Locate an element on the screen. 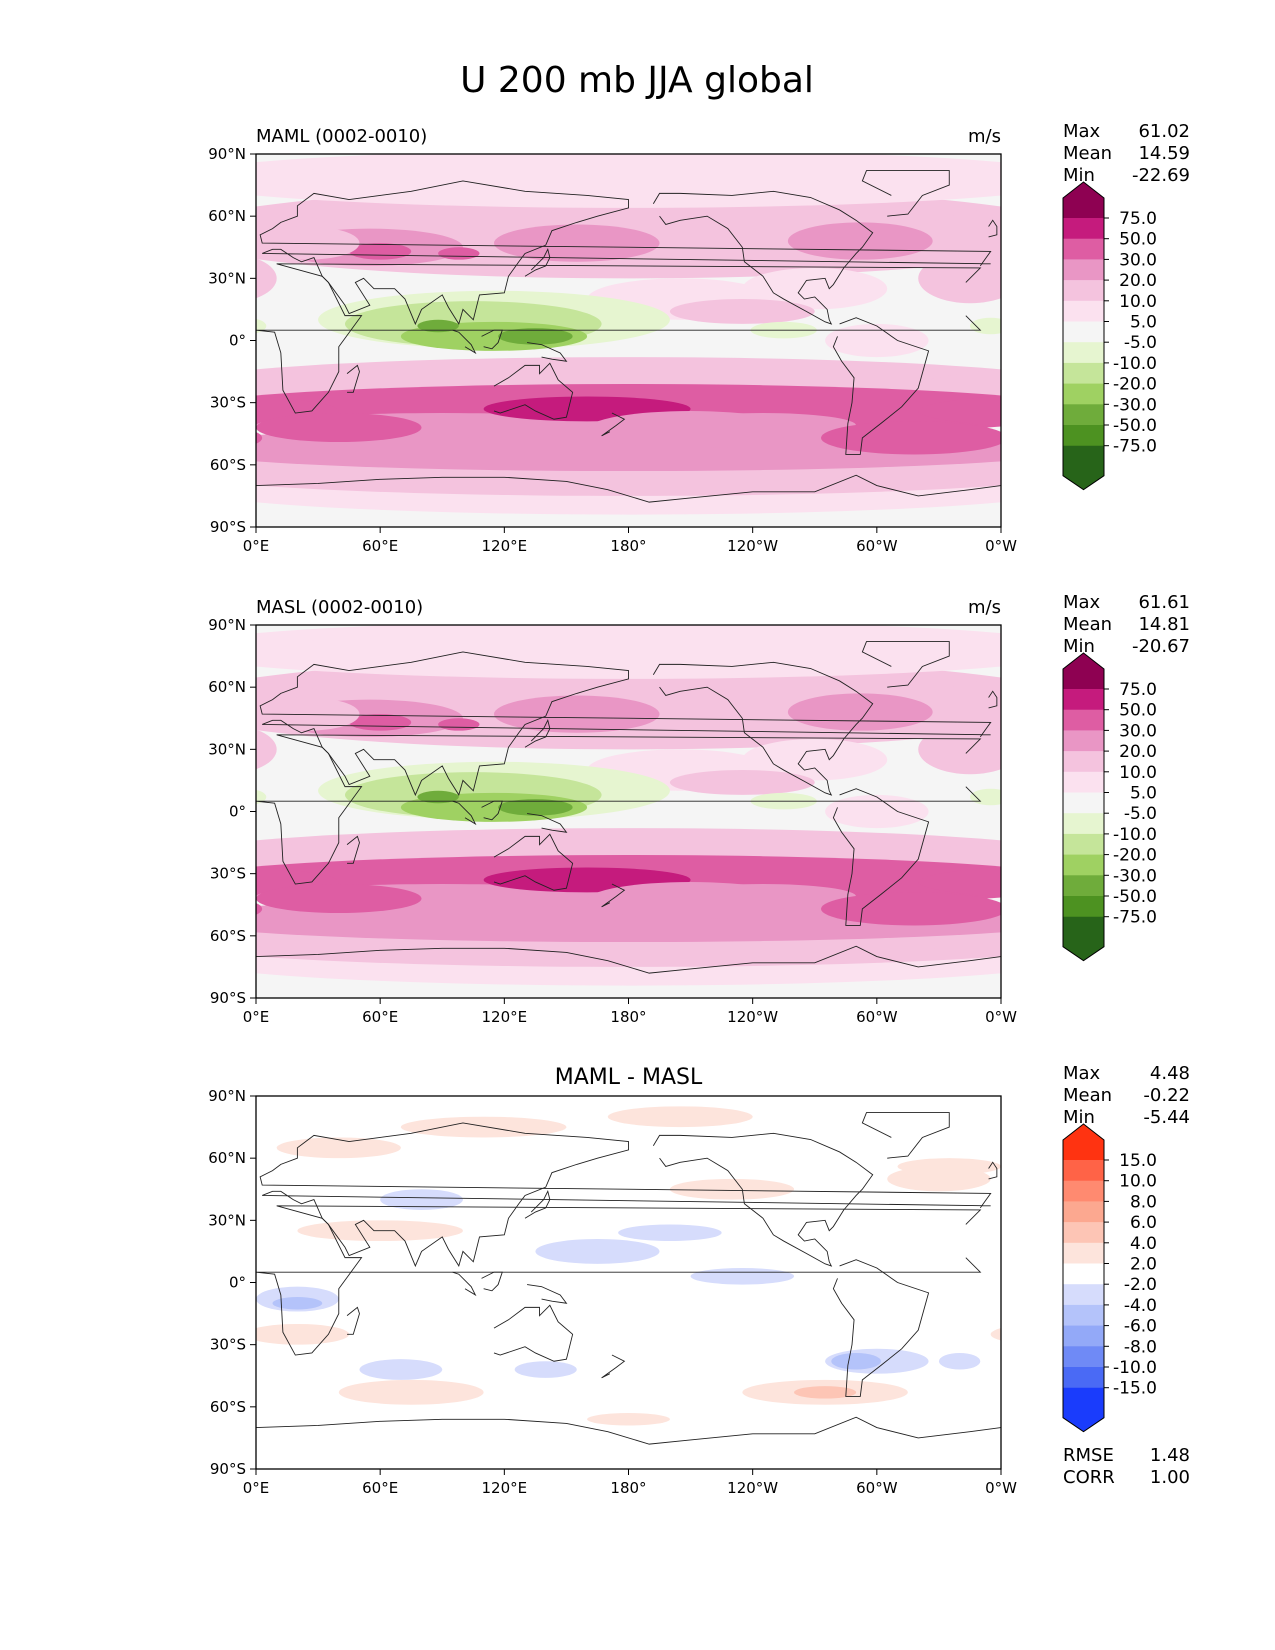 The height and width of the screenshot is (1650, 1275). stat-value-corr: 1.00 is located at coordinates (1170, 1477).